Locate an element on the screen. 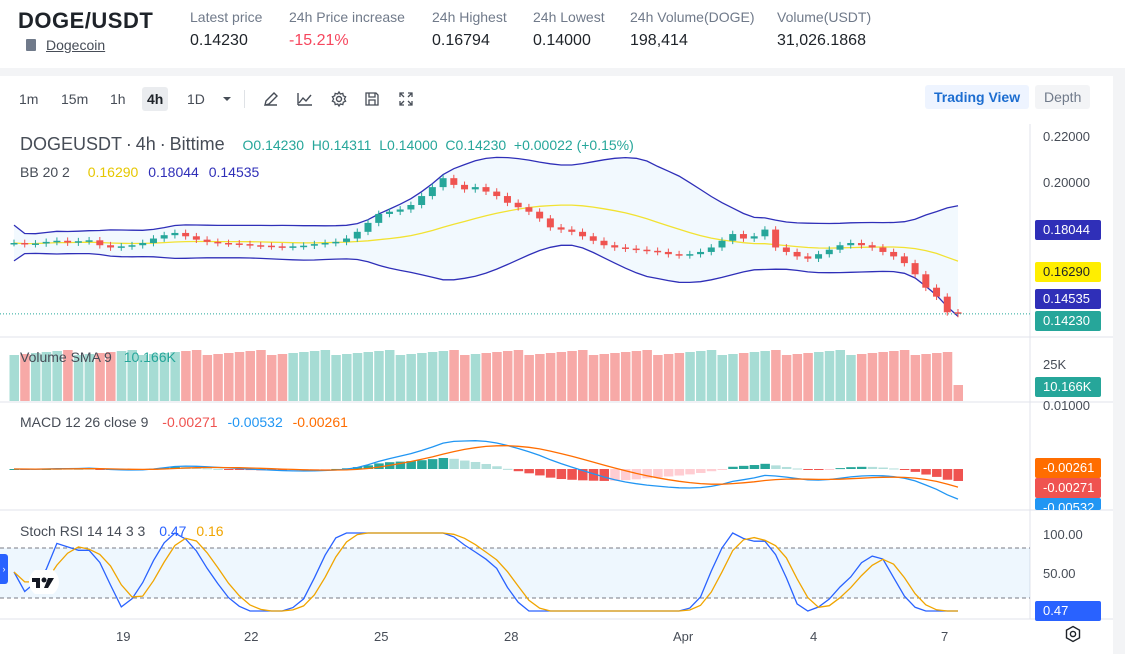  stat-label: 24h Price increase is located at coordinates (347, 17).